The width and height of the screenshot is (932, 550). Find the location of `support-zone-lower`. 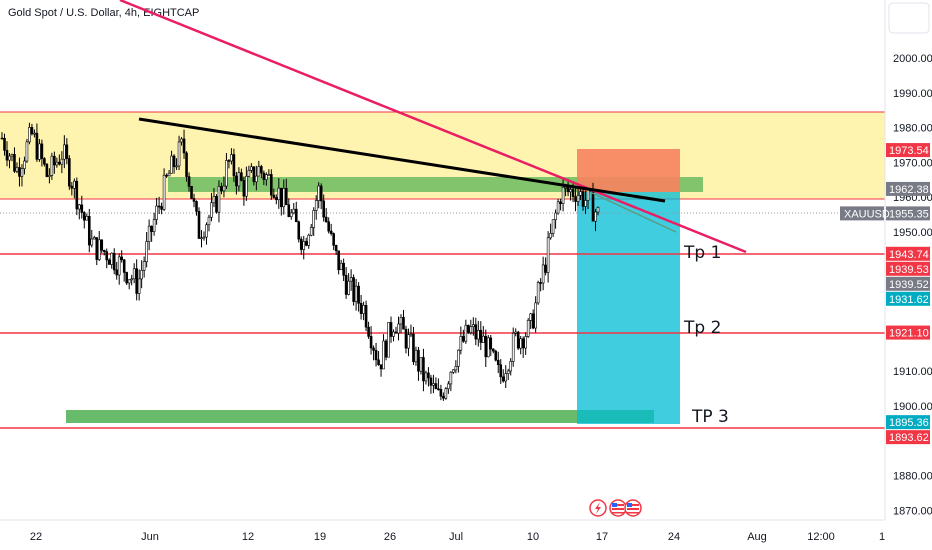

support-zone-lower is located at coordinates (360, 416).